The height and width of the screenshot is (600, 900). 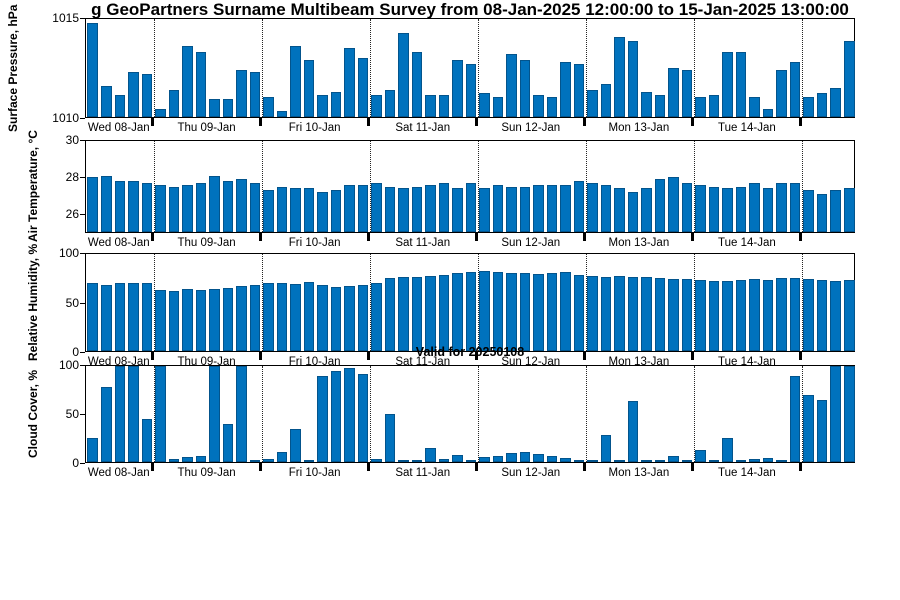 I want to click on ylabel-air-temperature: Air Temperature, °C, so click(x=33, y=186).